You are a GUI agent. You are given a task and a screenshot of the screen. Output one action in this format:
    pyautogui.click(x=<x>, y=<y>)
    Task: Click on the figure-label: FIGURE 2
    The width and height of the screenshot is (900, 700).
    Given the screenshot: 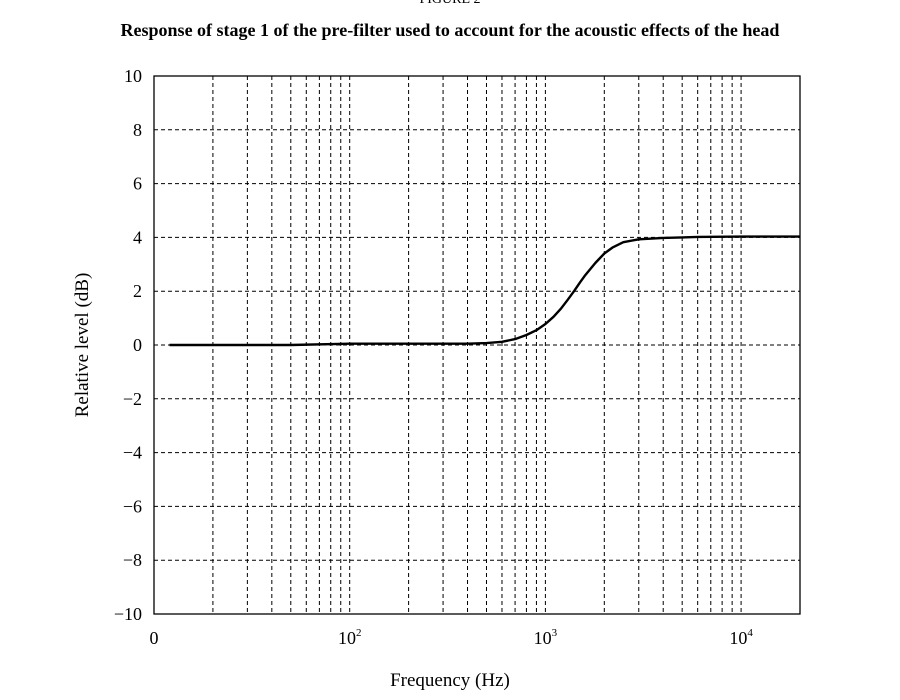 What is the action you would take?
    pyautogui.click(x=450, y=4)
    